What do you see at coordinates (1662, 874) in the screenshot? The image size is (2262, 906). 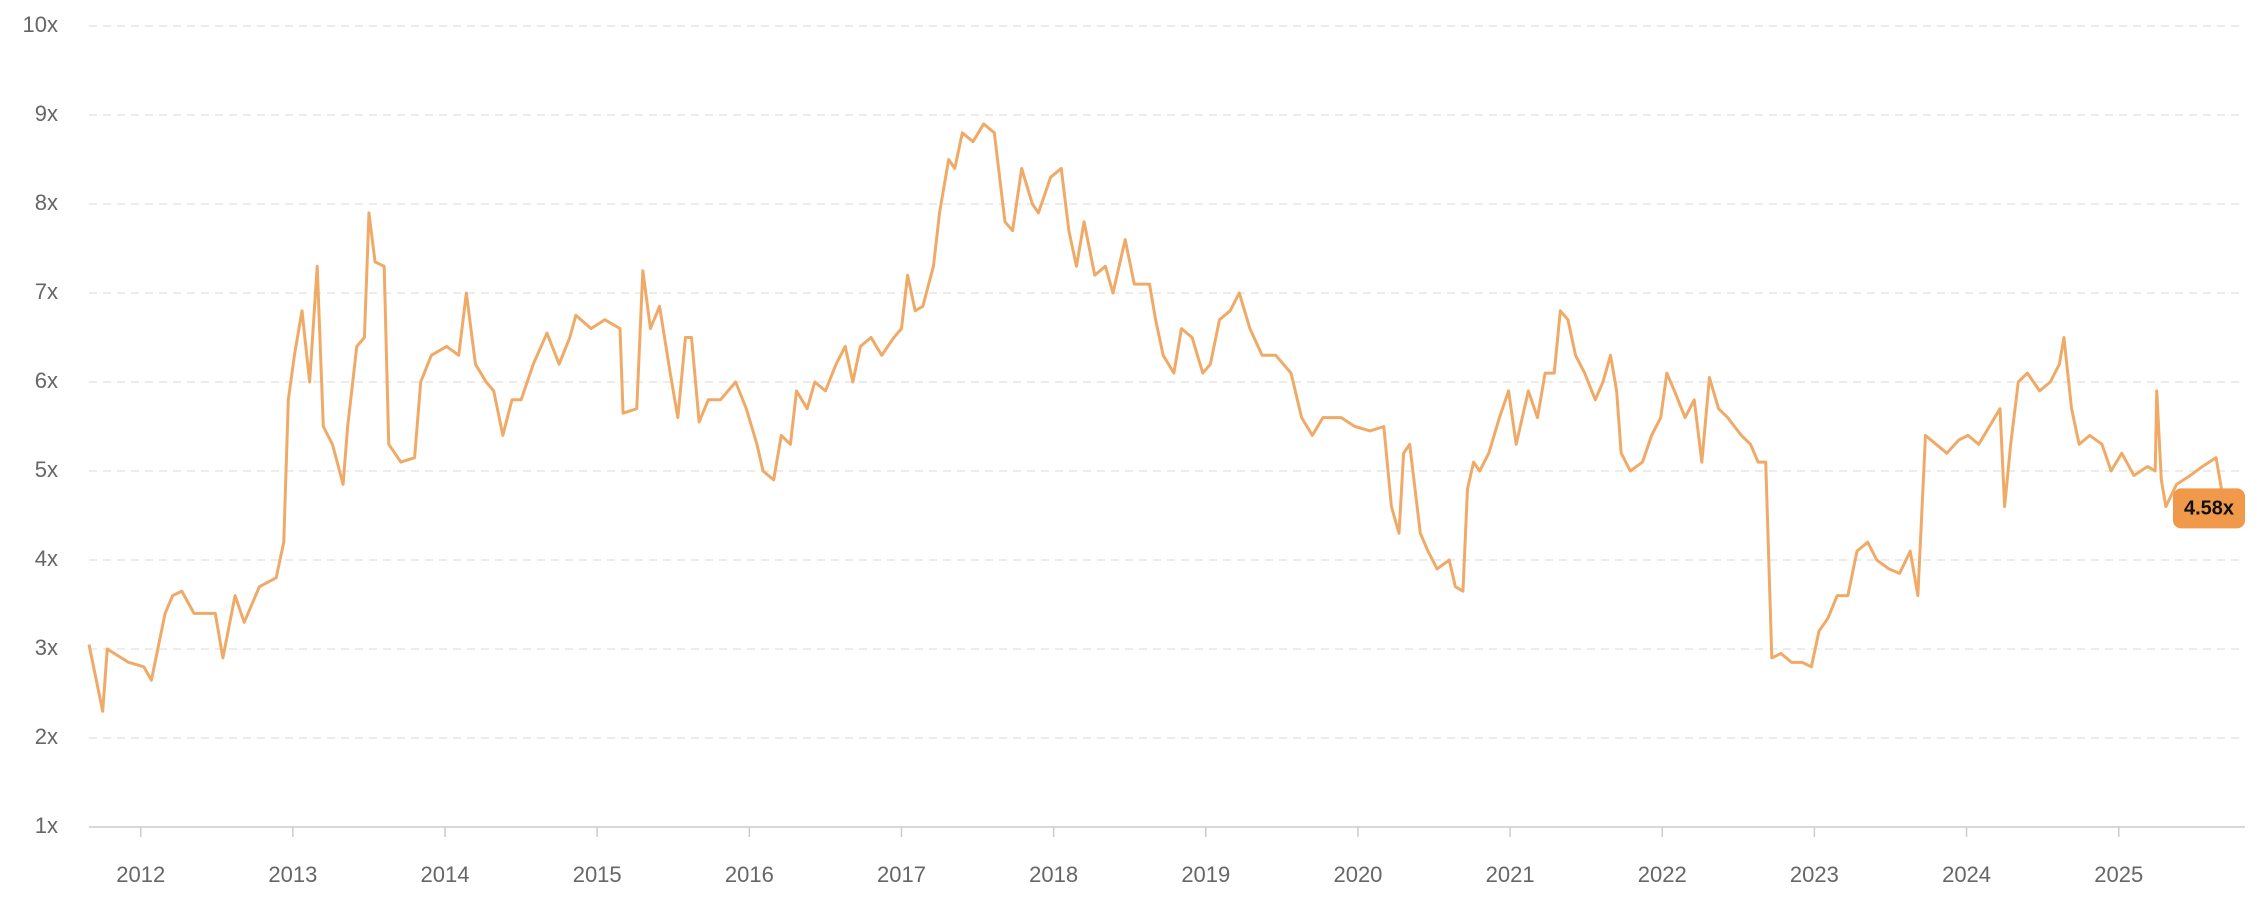 I see `x-tick-label: 2022` at bounding box center [1662, 874].